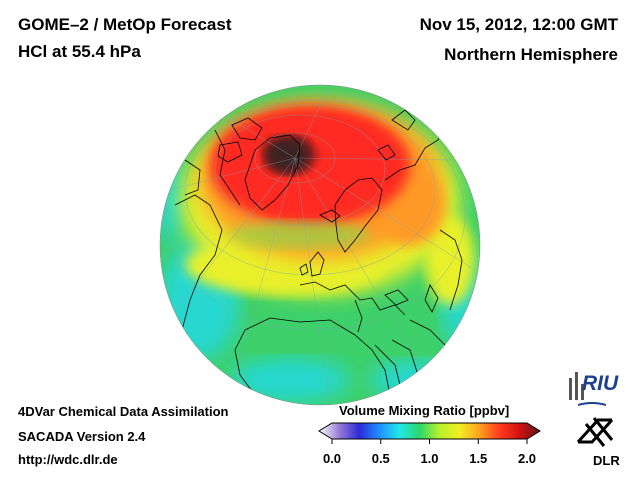 This screenshot has height=480, width=640. What do you see at coordinates (332, 458) in the screenshot?
I see `colorbar-tick-label: 0.0` at bounding box center [332, 458].